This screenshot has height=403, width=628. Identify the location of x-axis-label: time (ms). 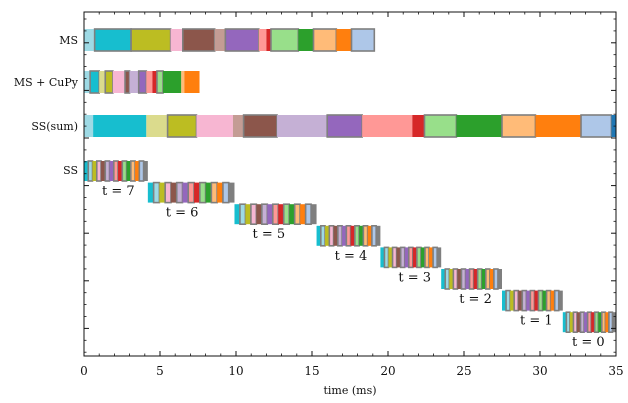
(349, 390).